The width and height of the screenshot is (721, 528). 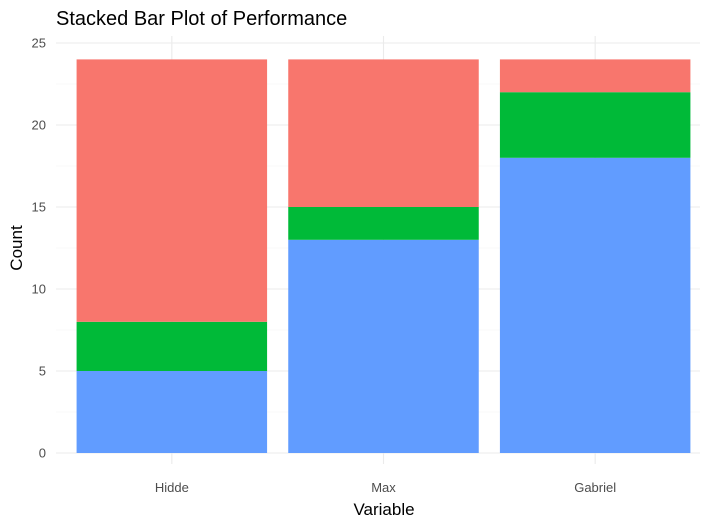 I want to click on x-tick-label: Gabriel, so click(x=595, y=487).